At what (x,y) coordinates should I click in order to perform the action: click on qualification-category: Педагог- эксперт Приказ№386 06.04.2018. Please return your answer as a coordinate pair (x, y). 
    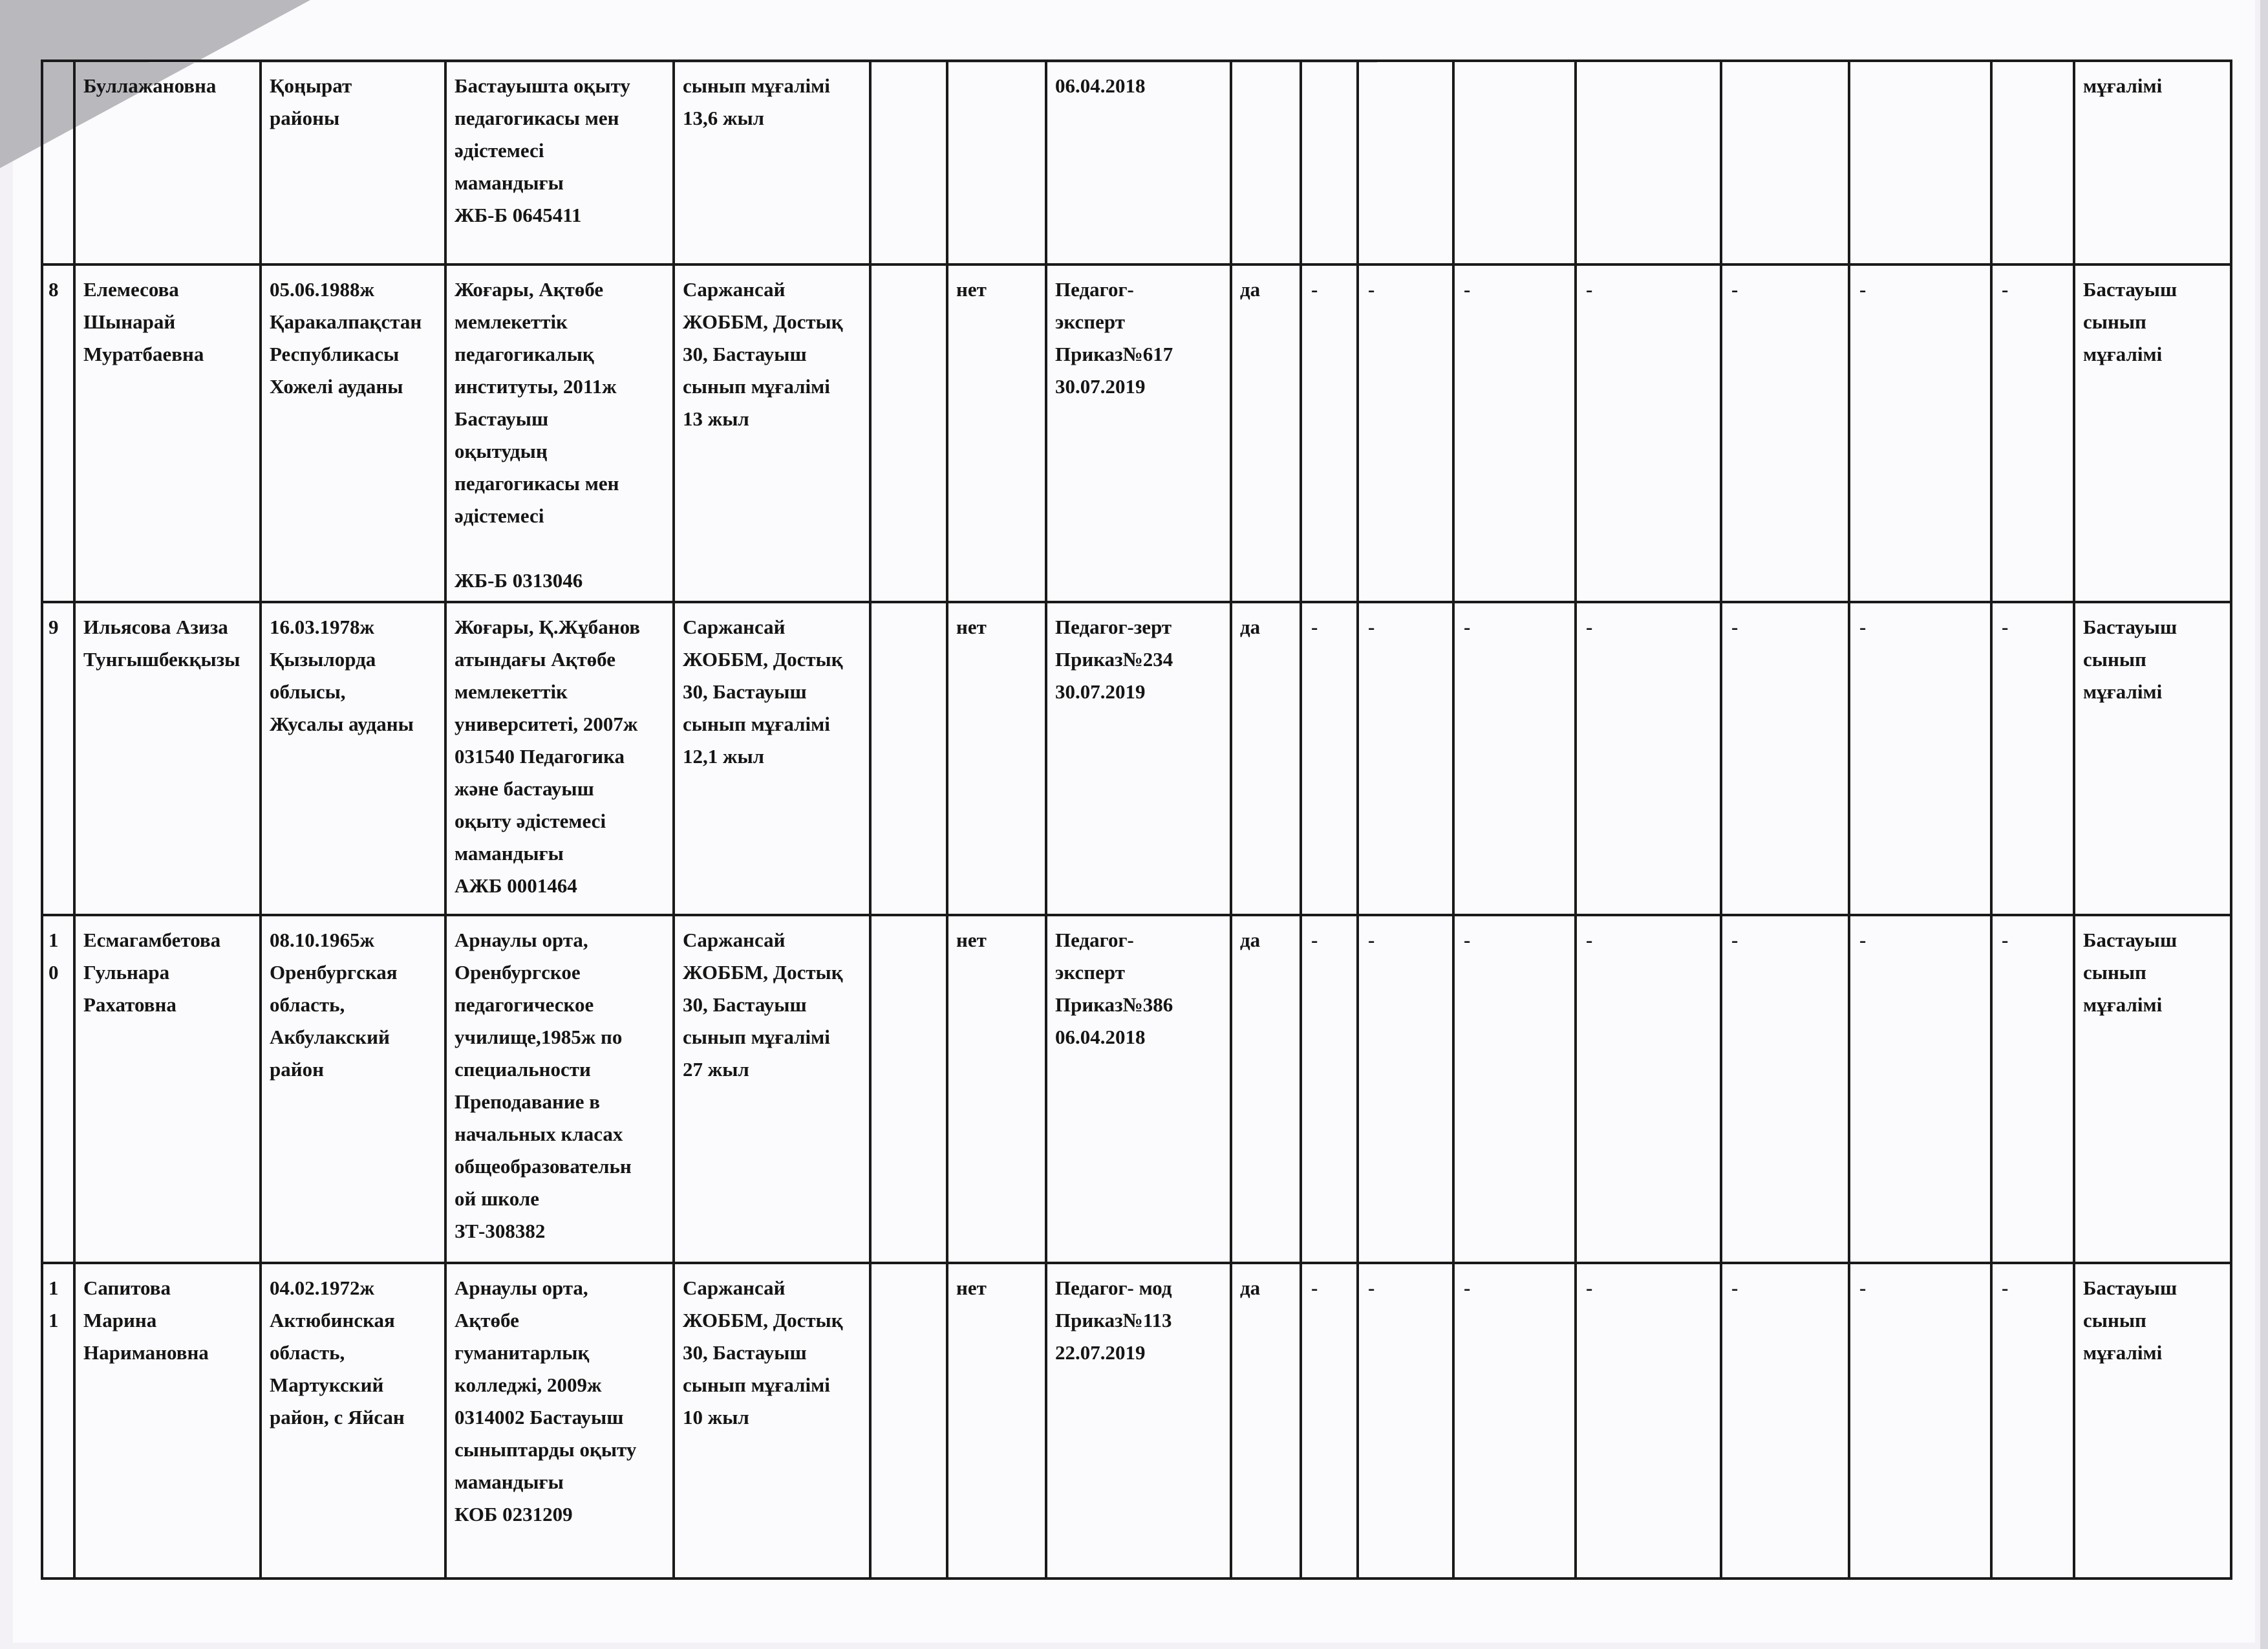
    Looking at the image, I should click on (1138, 1089).